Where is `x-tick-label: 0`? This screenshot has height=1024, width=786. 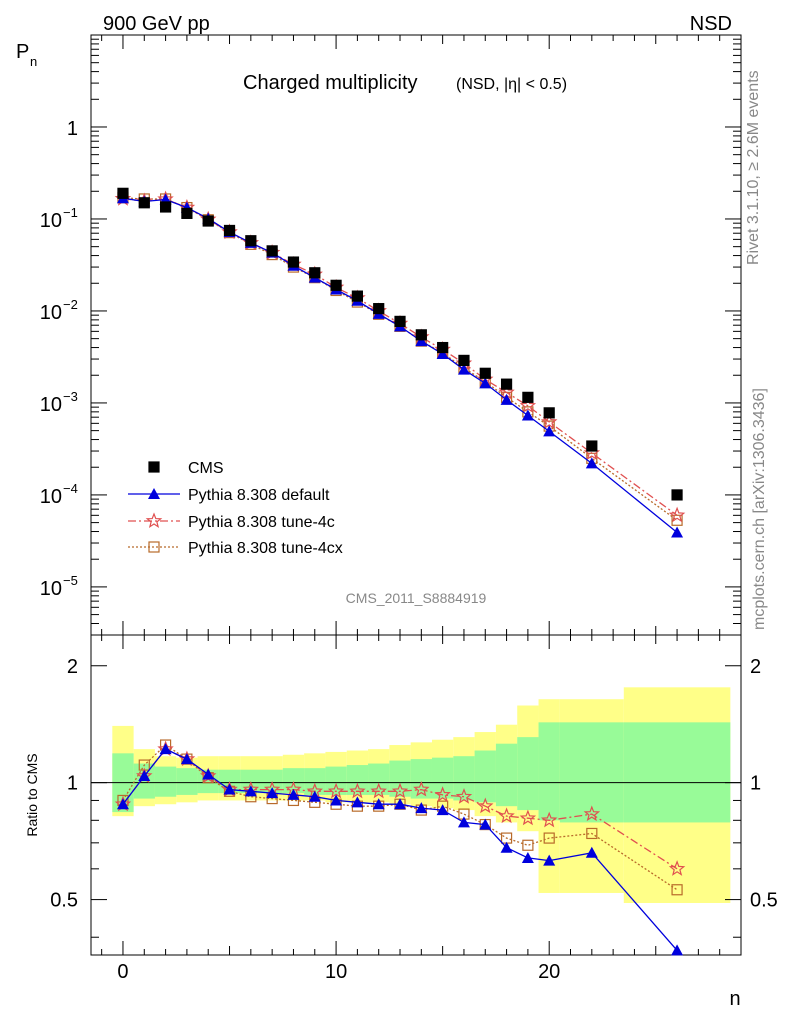
x-tick-label: 0 is located at coordinates (122, 972).